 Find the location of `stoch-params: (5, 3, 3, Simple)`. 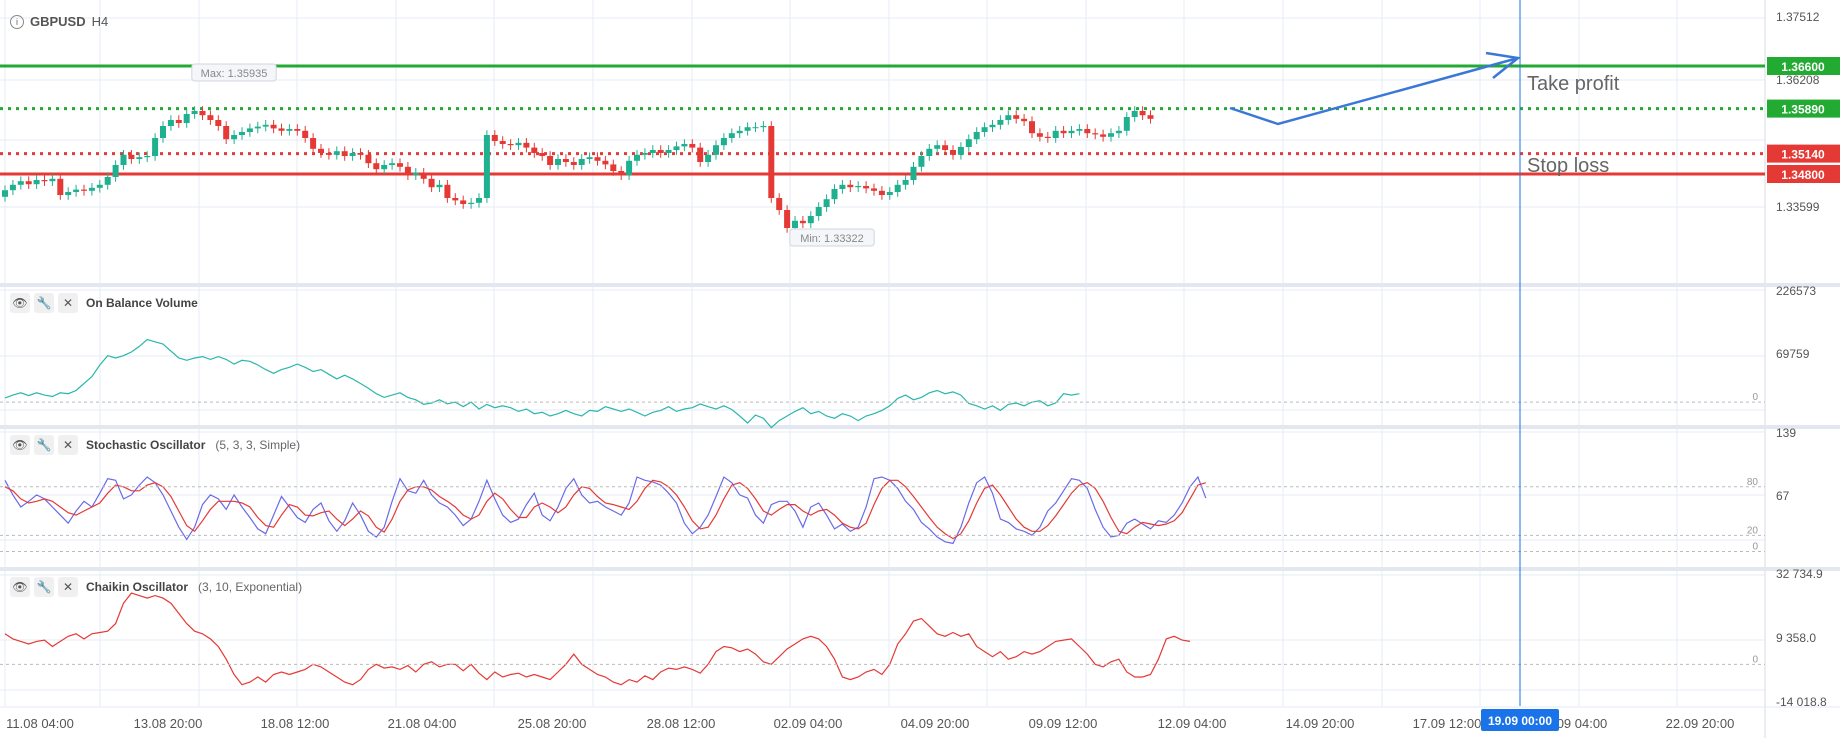

stoch-params: (5, 3, 3, Simple) is located at coordinates (258, 445).